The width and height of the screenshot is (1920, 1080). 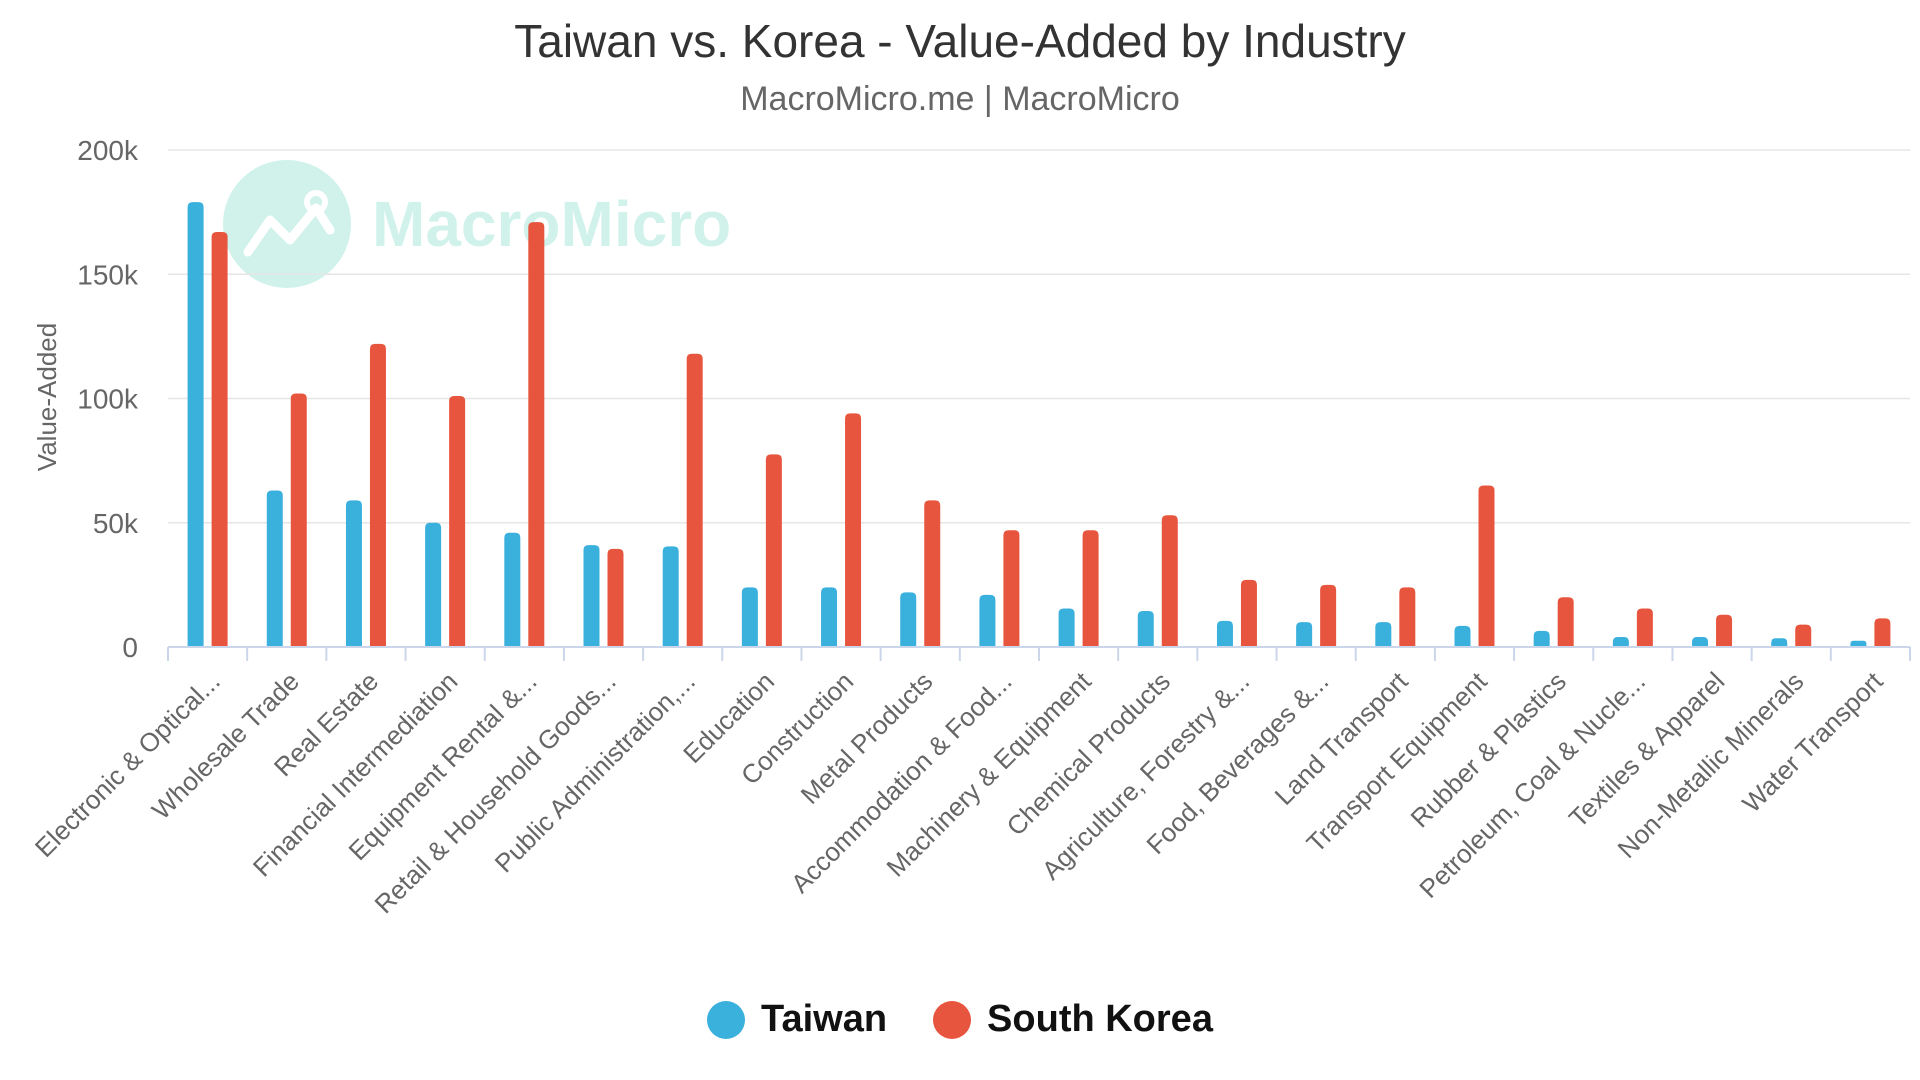 I want to click on watermark-logo-circle, so click(x=287, y=224).